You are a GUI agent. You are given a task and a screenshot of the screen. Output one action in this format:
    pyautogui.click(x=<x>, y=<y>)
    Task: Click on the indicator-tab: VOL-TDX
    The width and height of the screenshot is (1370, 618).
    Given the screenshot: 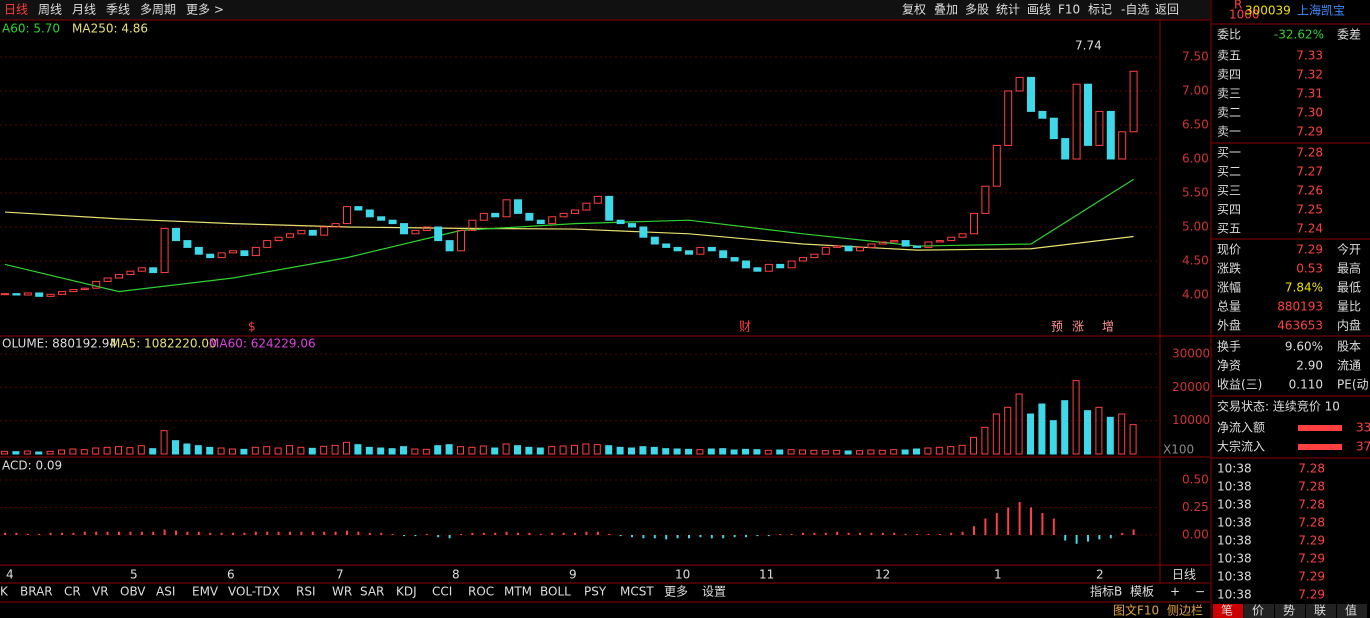 What is the action you would take?
    pyautogui.click(x=254, y=592)
    